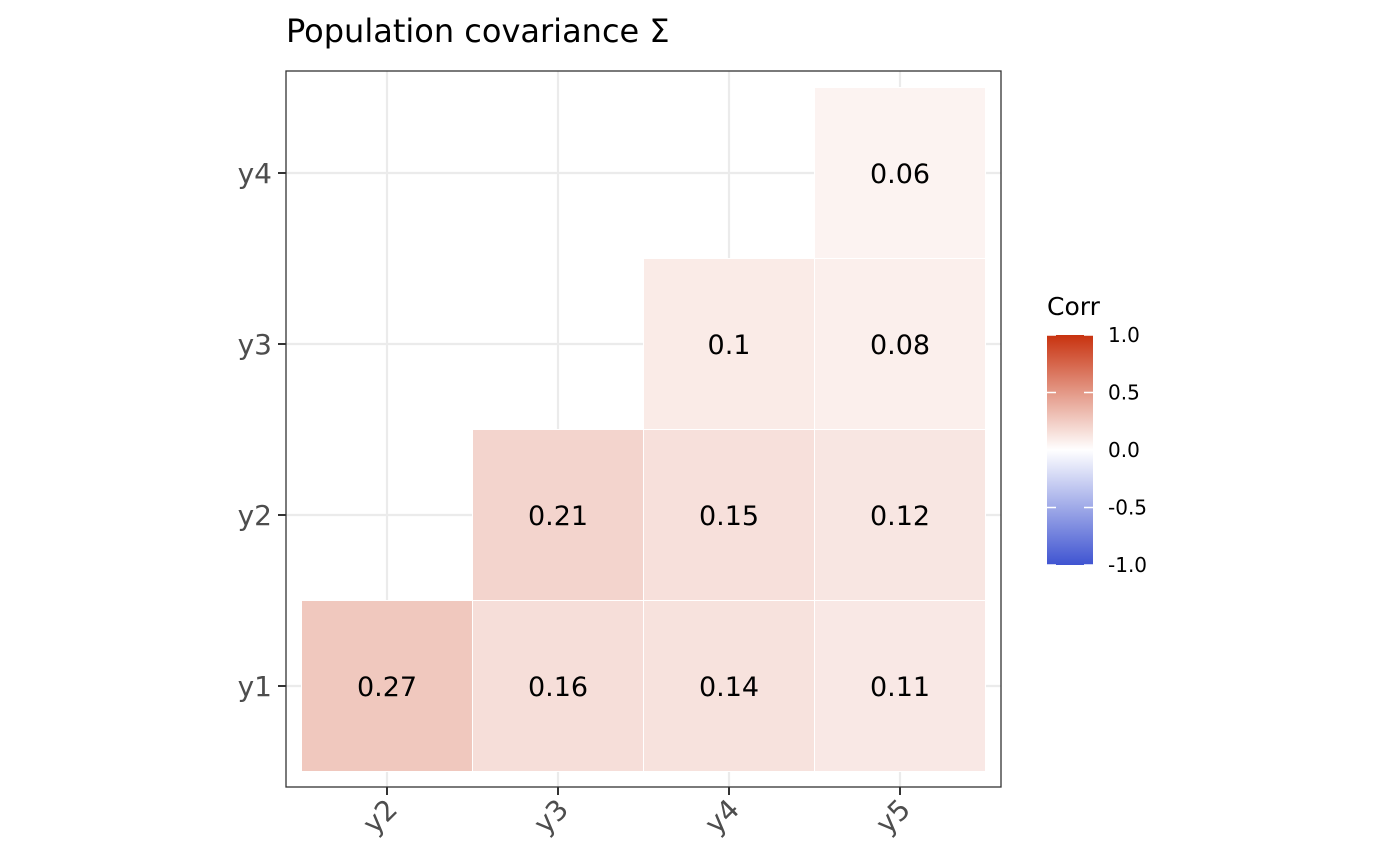 Image resolution: width=1400 pixels, height=865 pixels. Describe the element at coordinates (1127, 565) in the screenshot. I see `legend-tick-label: -1.0` at that location.